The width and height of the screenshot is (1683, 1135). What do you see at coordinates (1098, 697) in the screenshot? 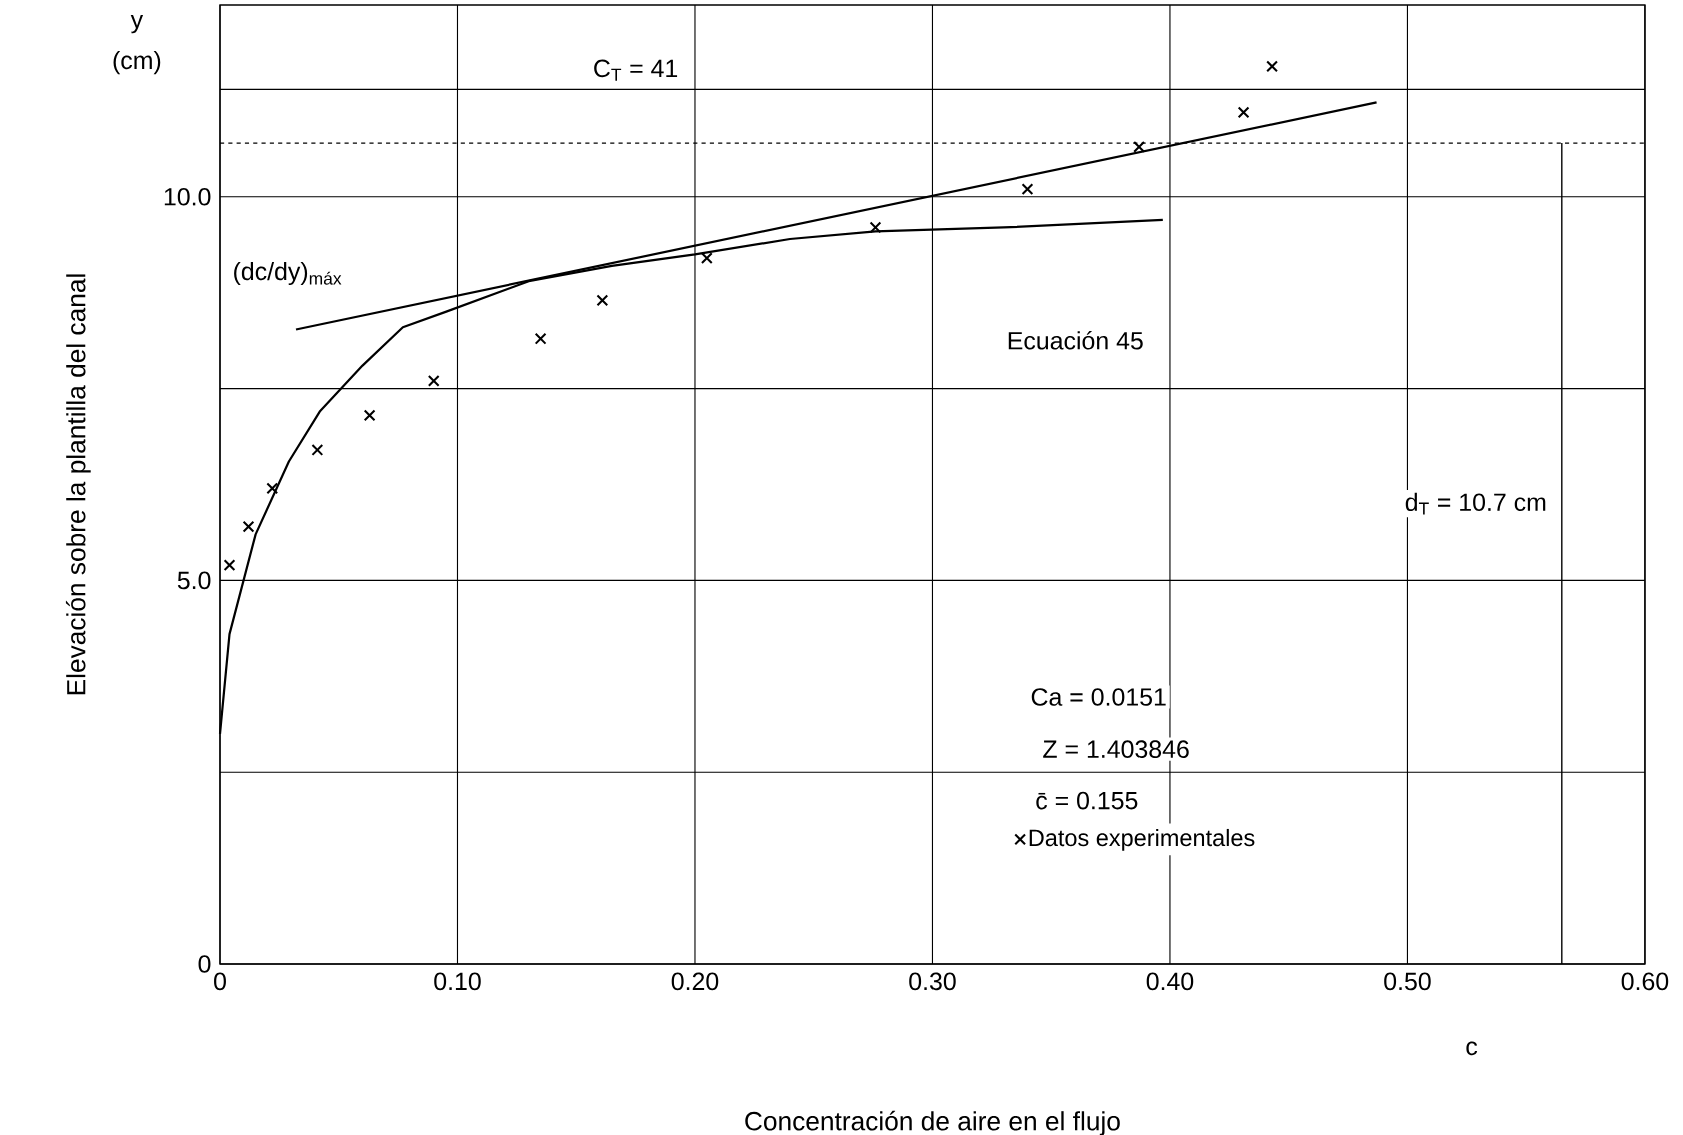
I see `annotation: Ca = 0.0151` at bounding box center [1098, 697].